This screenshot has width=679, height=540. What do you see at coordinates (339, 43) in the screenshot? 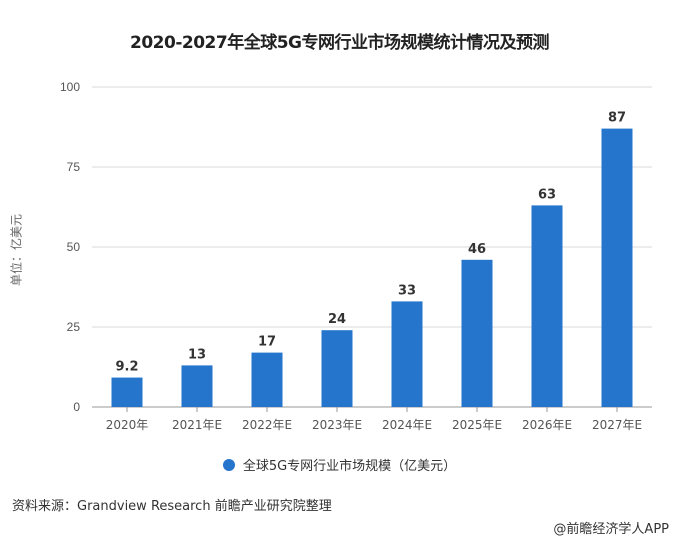
I see `chart-title: 2020-2027年全球5G专网行业市场规模统计情况及预测` at bounding box center [339, 43].